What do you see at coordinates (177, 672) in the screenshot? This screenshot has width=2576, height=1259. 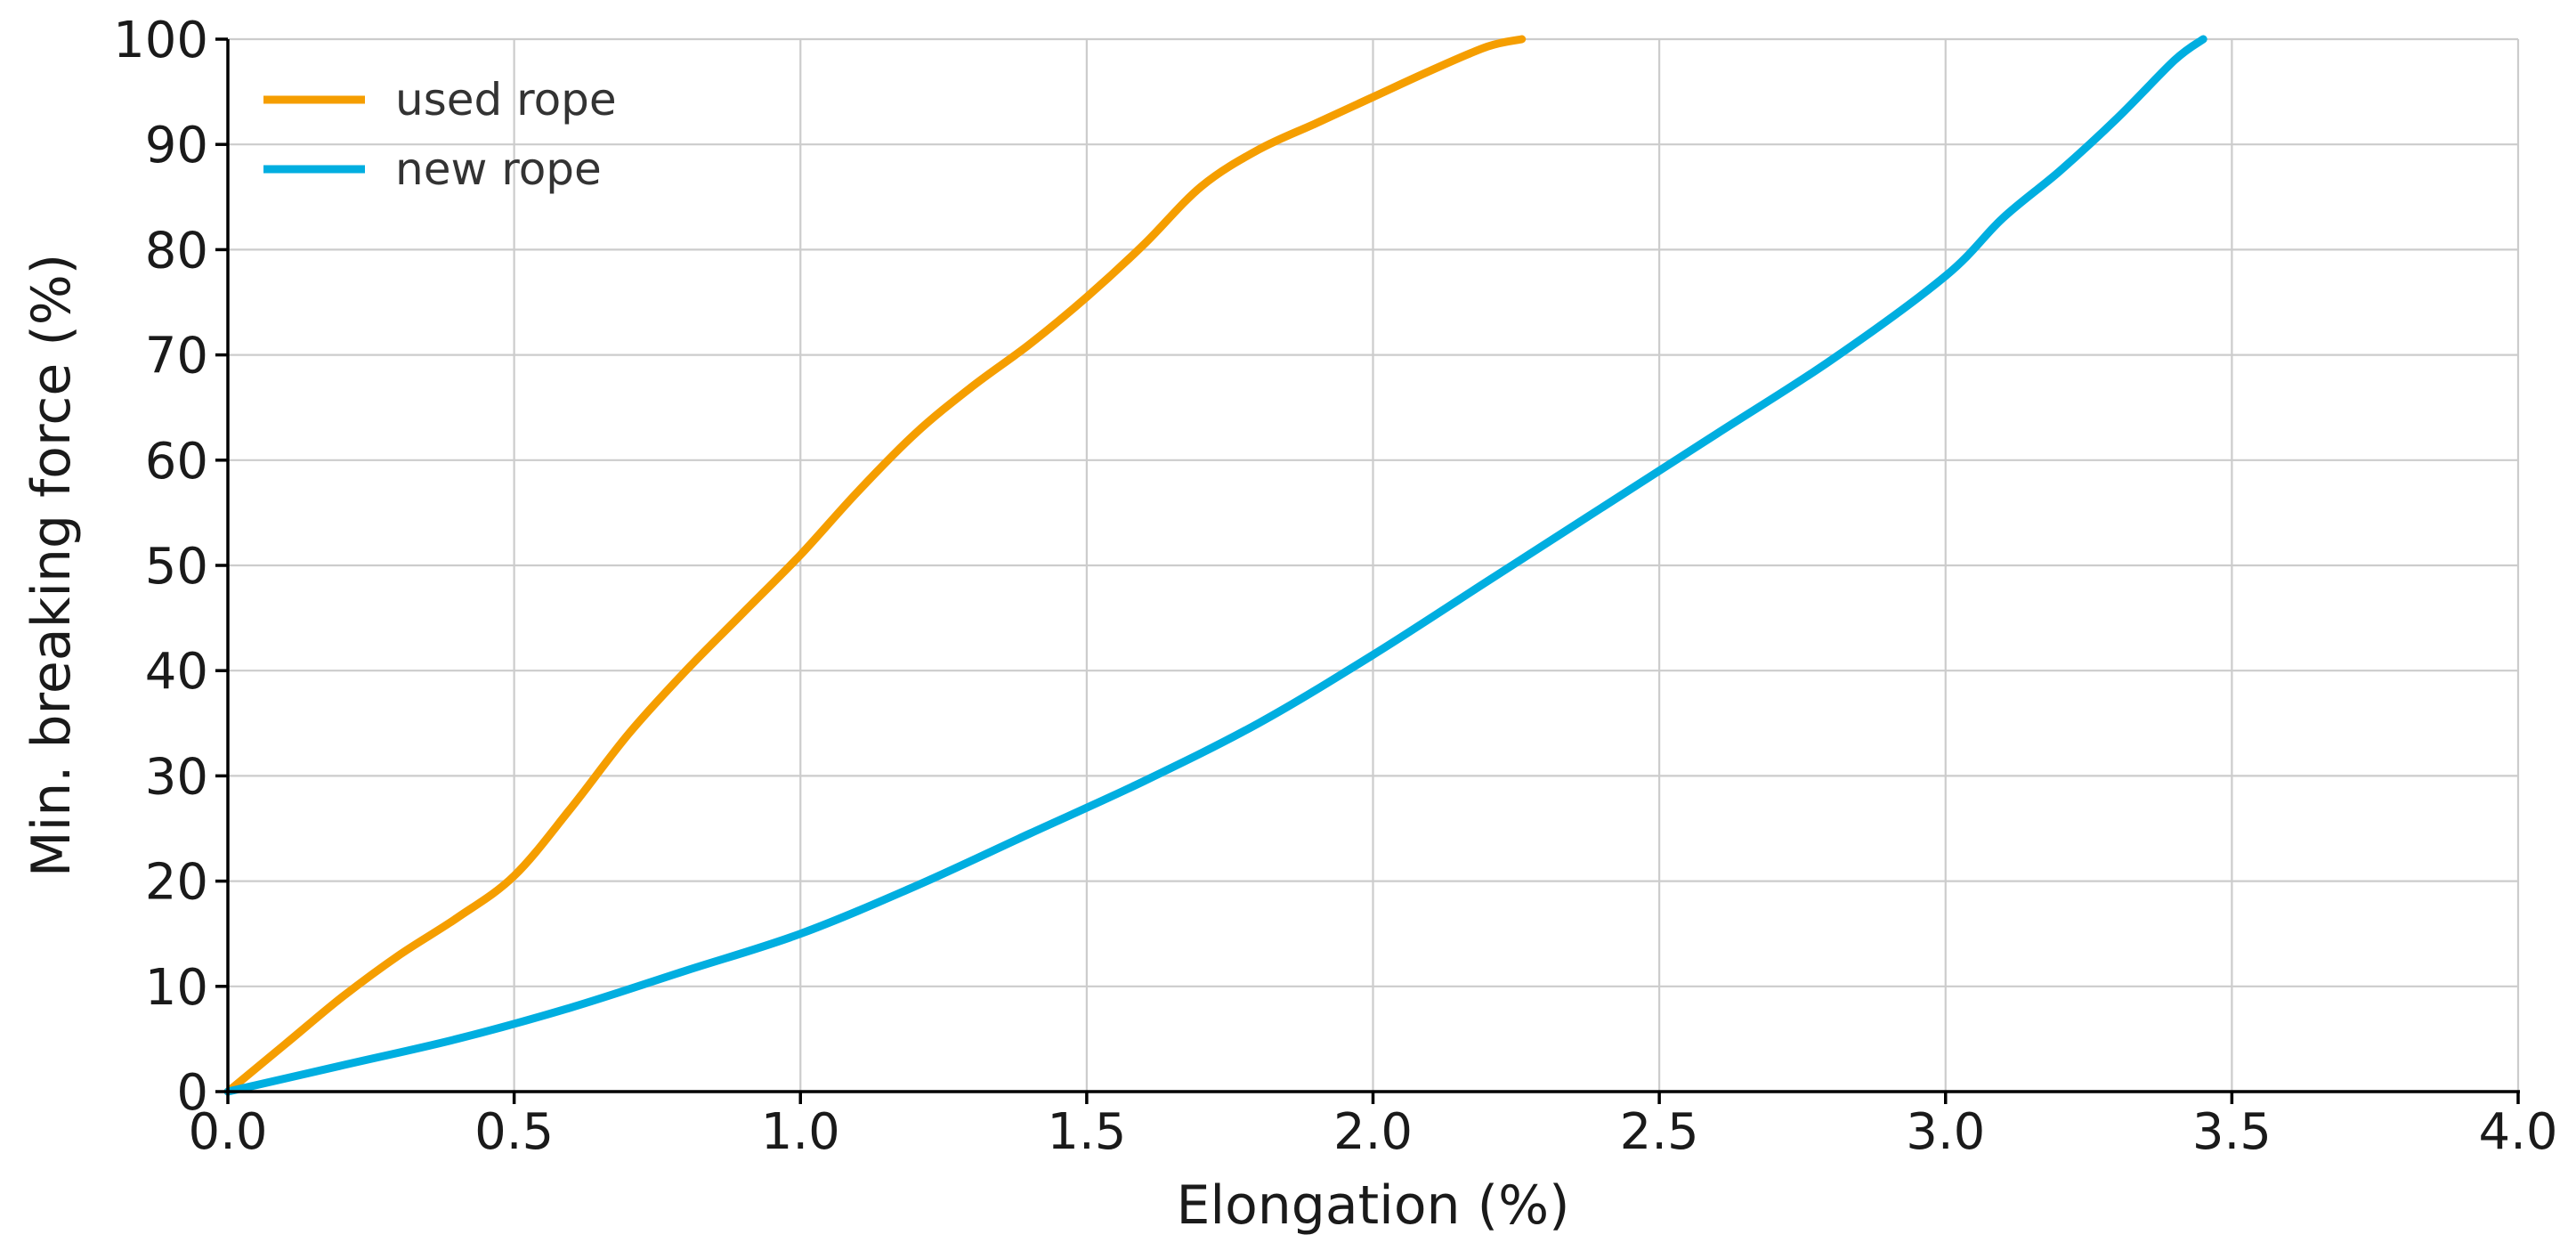 I see `y-tick-label: 40` at bounding box center [177, 672].